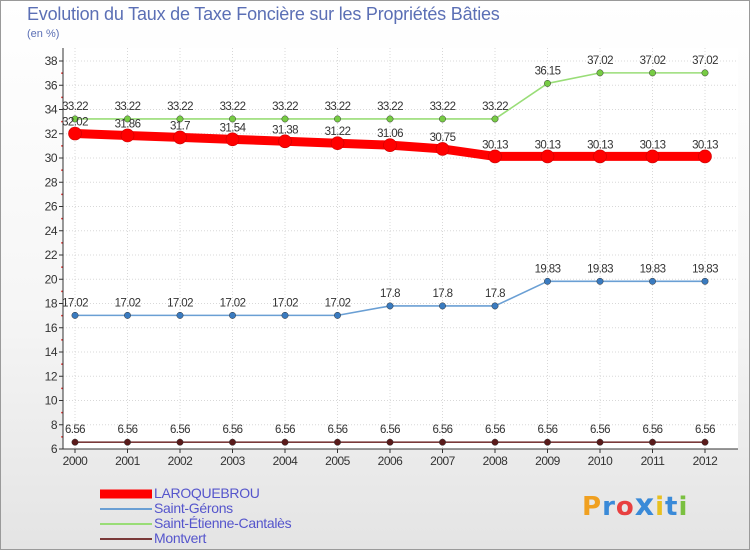  What do you see at coordinates (223, 523) in the screenshot?
I see `legend-label-saint-etienne-cantales: Saint-Étienne-Cantalès` at bounding box center [223, 523].